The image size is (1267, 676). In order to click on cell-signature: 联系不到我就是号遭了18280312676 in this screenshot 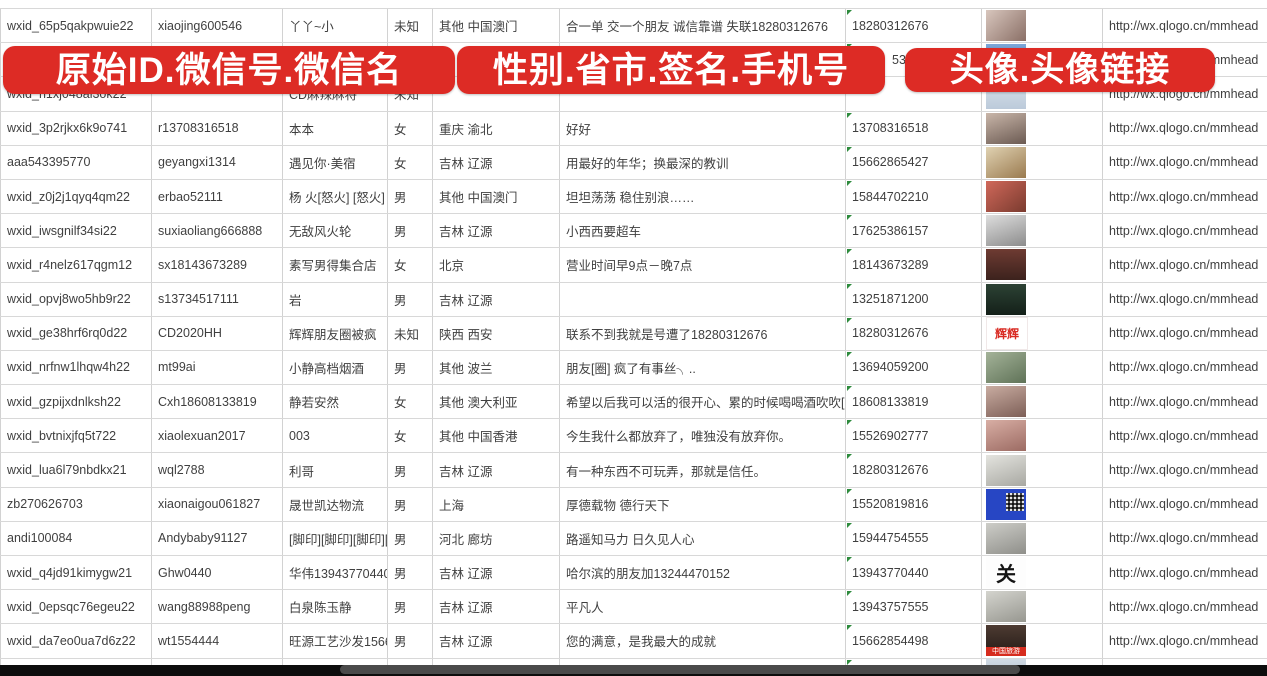, I will do `click(703, 333)`.